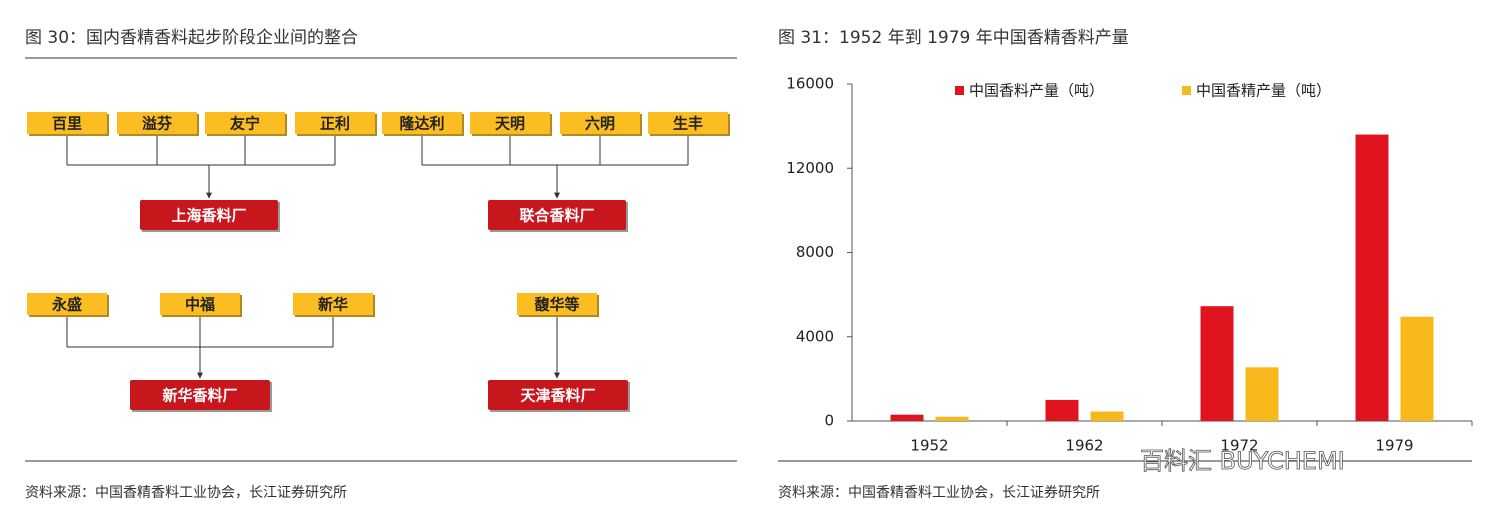  I want to click on target-label: 天津香料厂, so click(557, 396).